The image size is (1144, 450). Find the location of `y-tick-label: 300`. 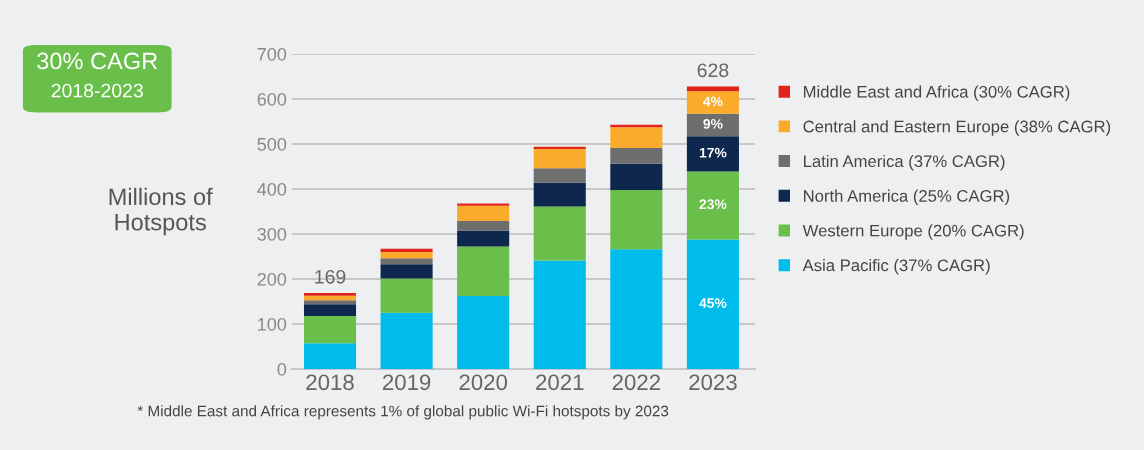

y-tick-label: 300 is located at coordinates (272, 234).